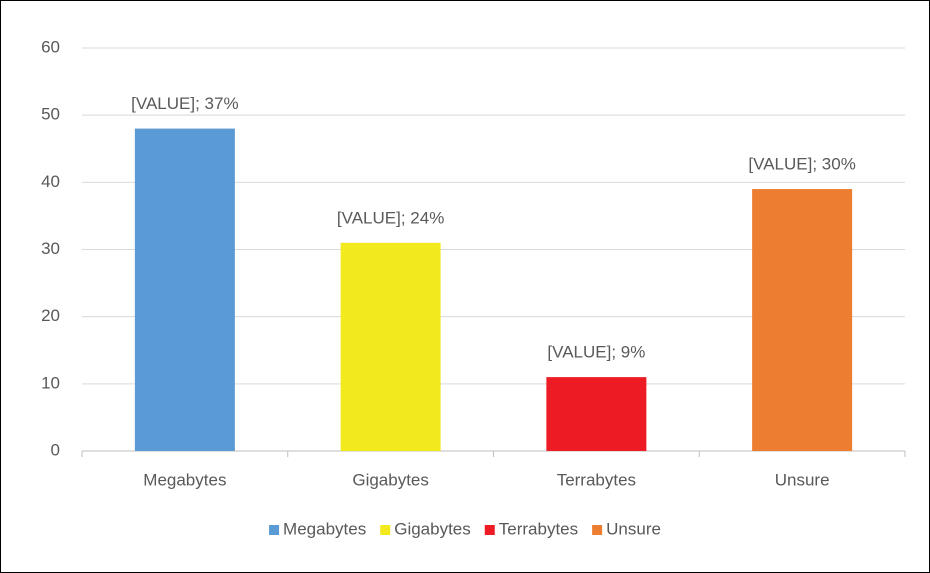 The height and width of the screenshot is (573, 930). I want to click on x-tick-label: Unsure, so click(802, 479).